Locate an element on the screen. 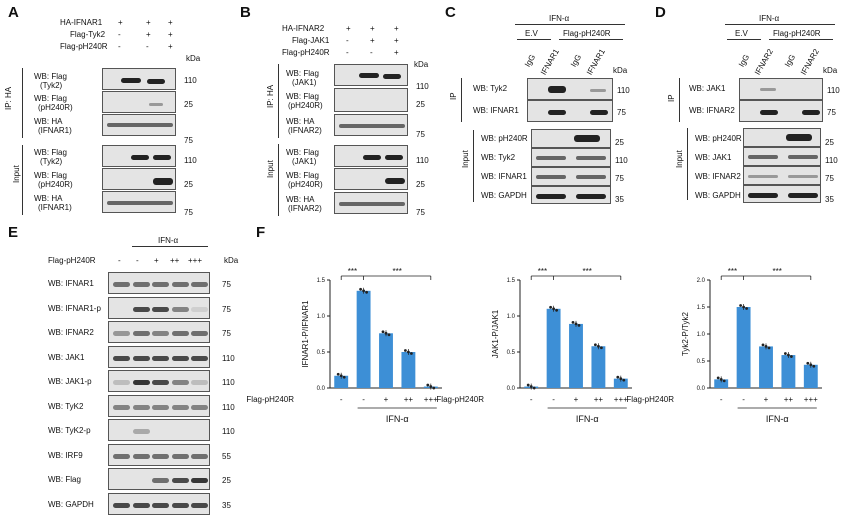  group-label: E.V is located at coordinates (741, 33).